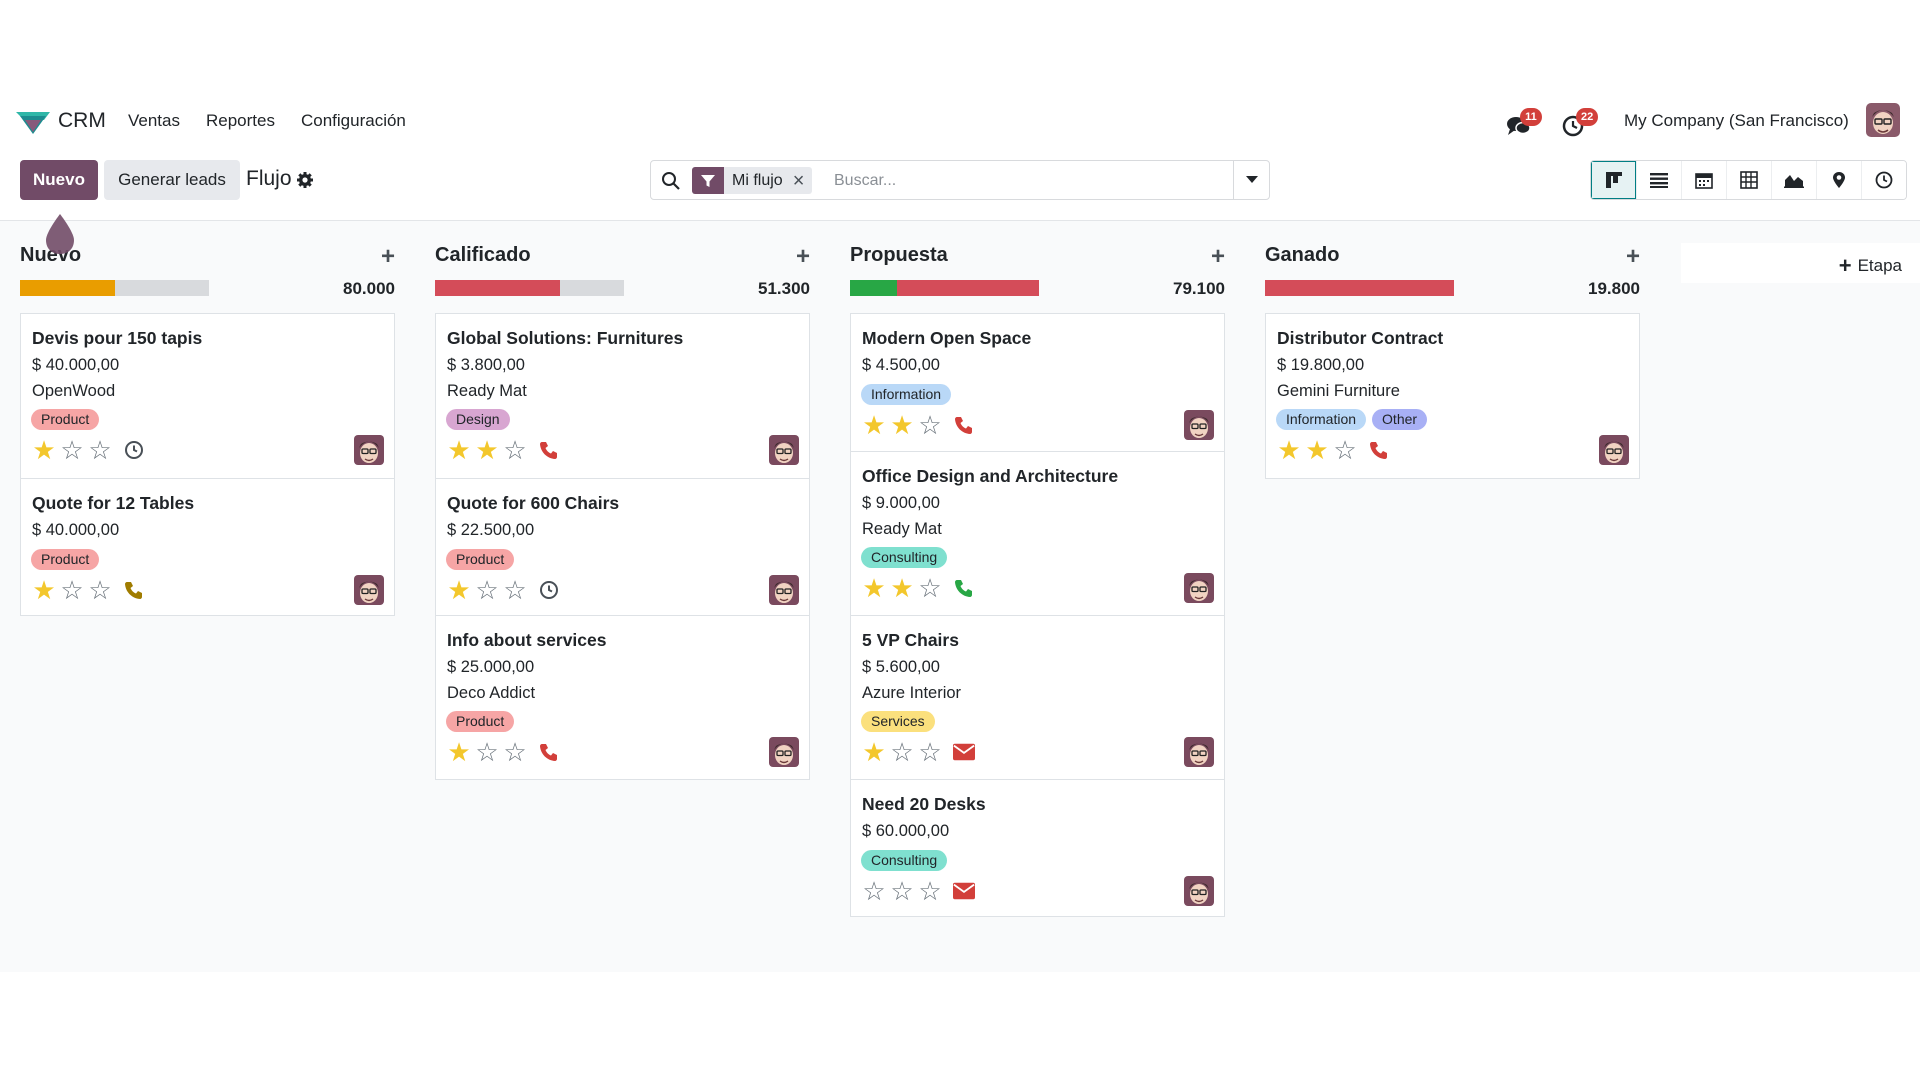 The width and height of the screenshot is (1920, 1080). What do you see at coordinates (1034, 180) in the screenshot?
I see `search-input` at bounding box center [1034, 180].